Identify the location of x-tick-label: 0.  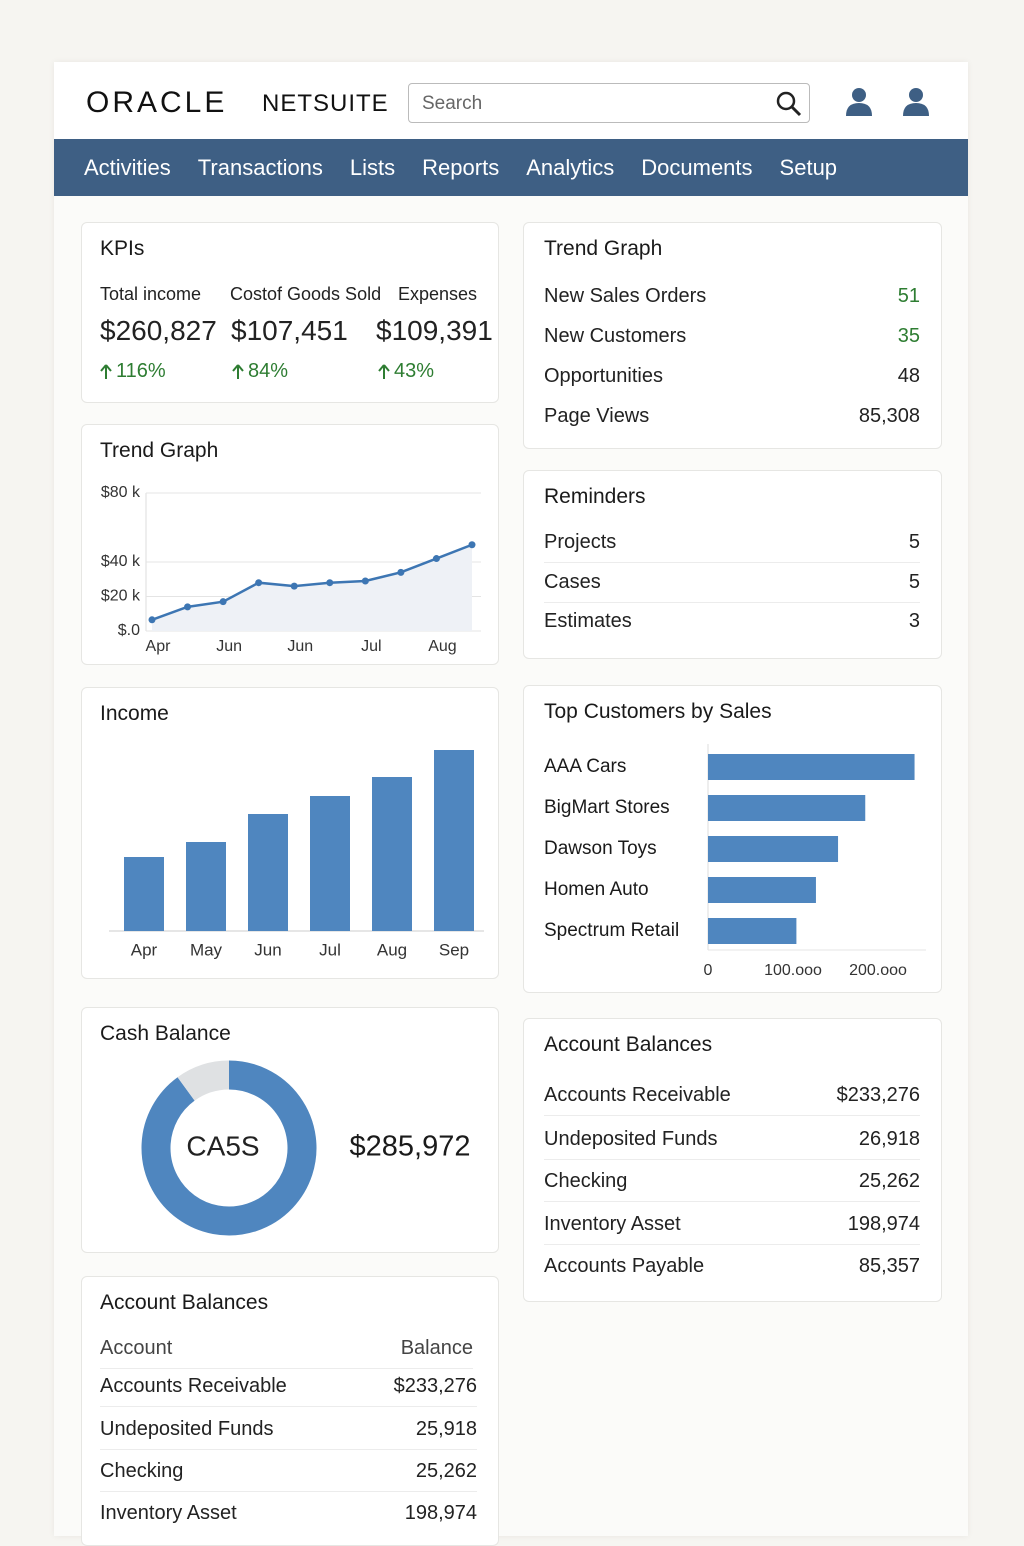
(708, 970).